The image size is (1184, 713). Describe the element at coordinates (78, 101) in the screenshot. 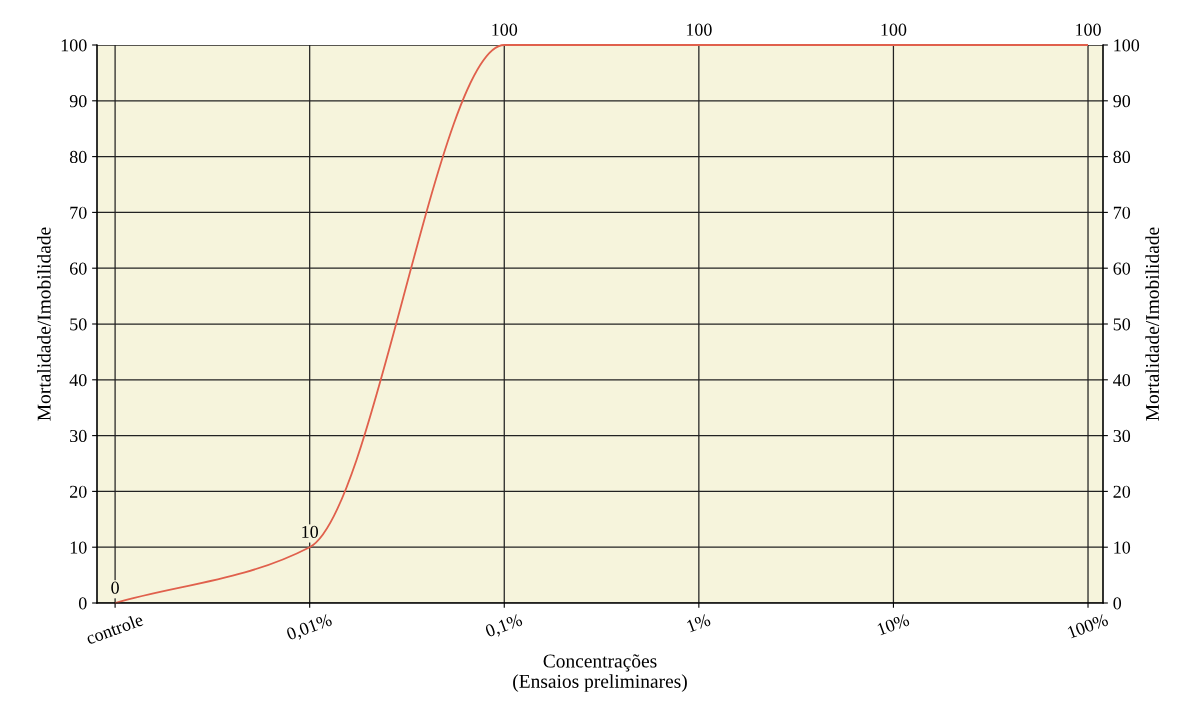

I see `y-tick-label: 90` at that location.